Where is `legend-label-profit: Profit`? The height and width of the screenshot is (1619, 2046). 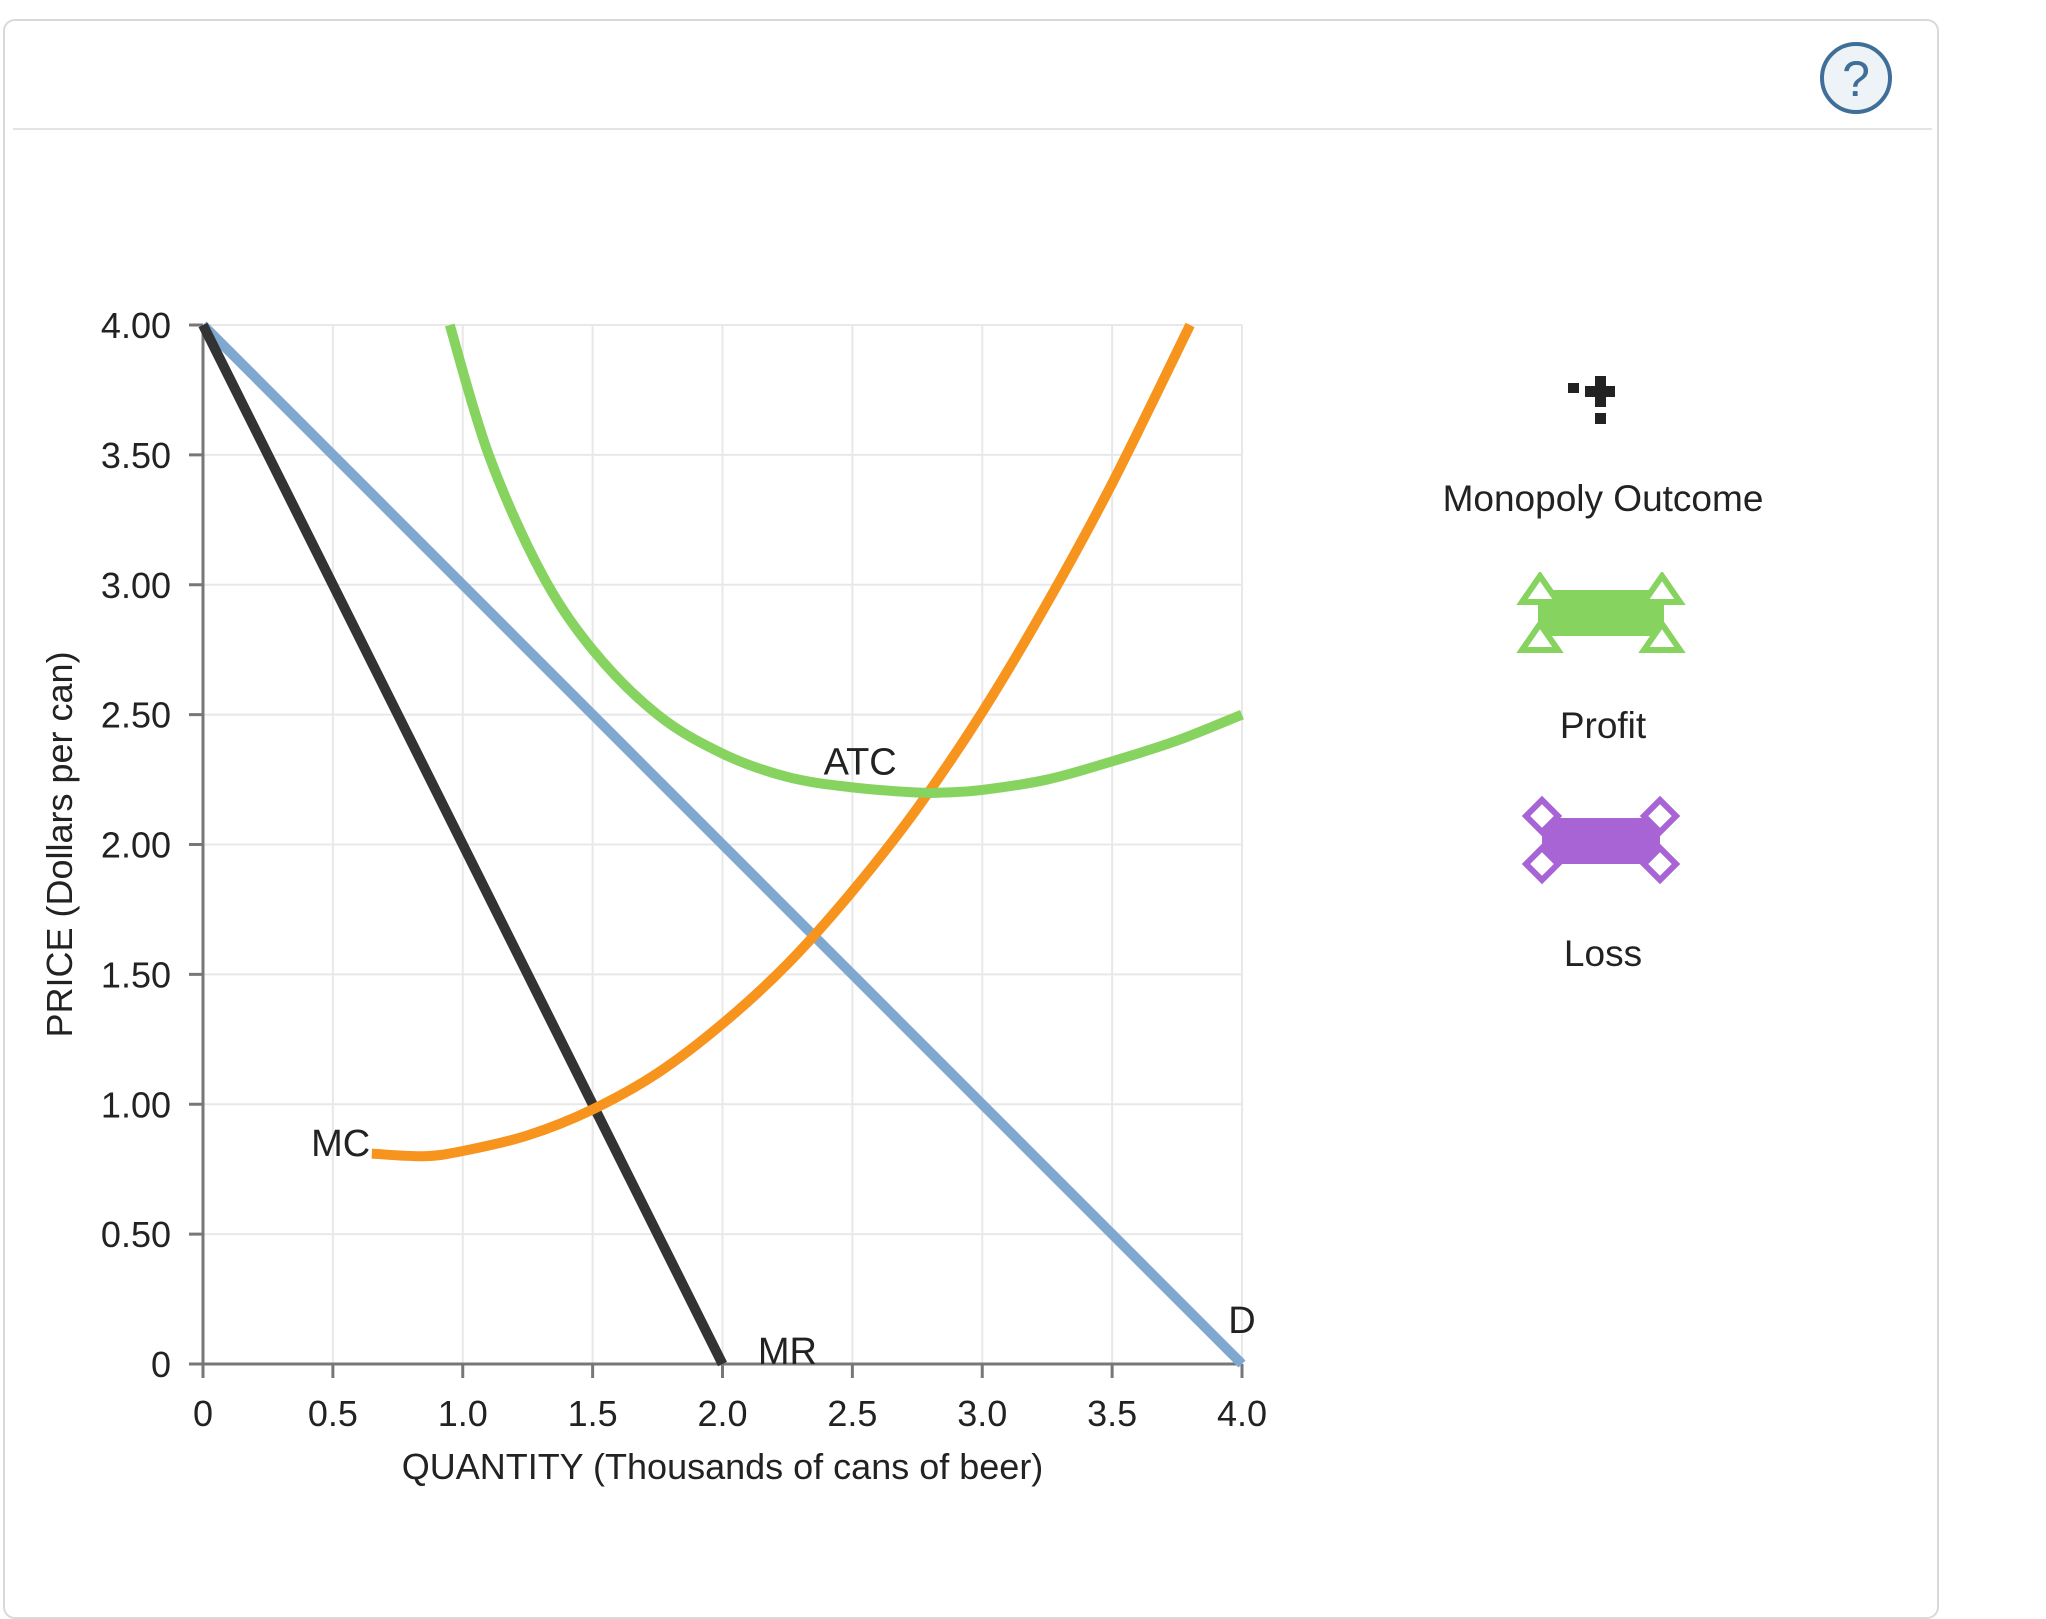 legend-label-profit: Profit is located at coordinates (1603, 725).